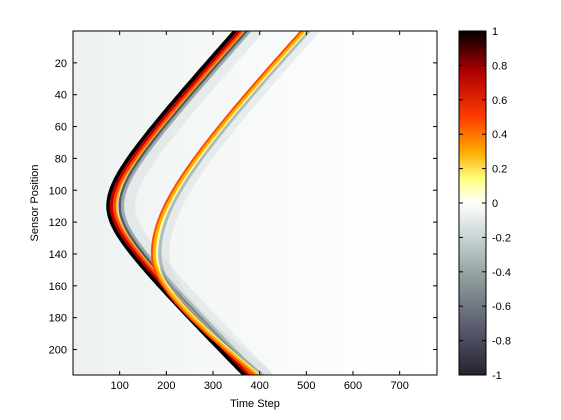  Describe the element at coordinates (501, 307) in the screenshot. I see `colorbar-tick-label: -0.6` at that location.